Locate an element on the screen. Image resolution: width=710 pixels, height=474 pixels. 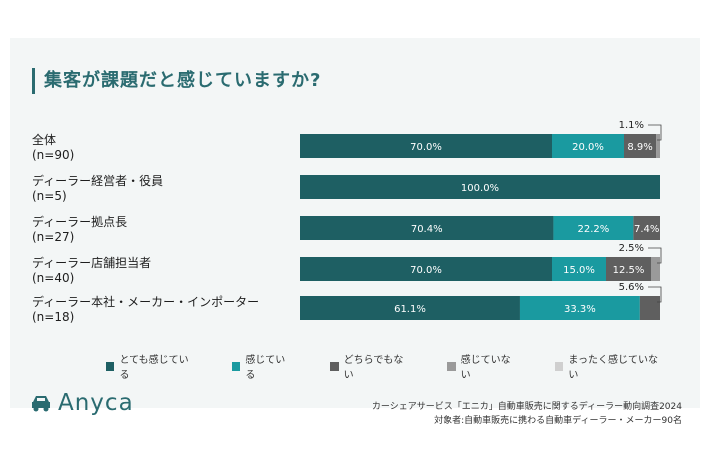
legend-item: どちらでもない is located at coordinates (369, 366).